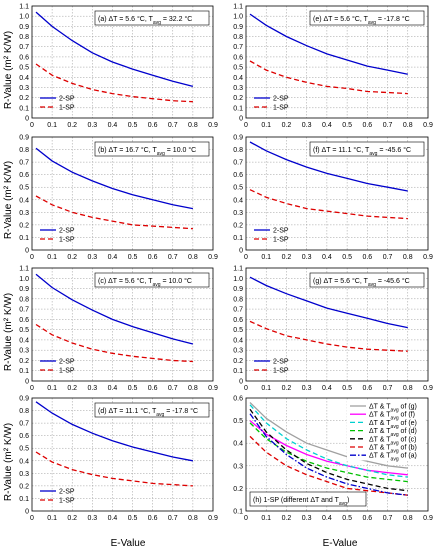 This screenshot has width=445, height=550. I want to click on legend-label: ΔT & Tavg of (c), so click(393, 441).